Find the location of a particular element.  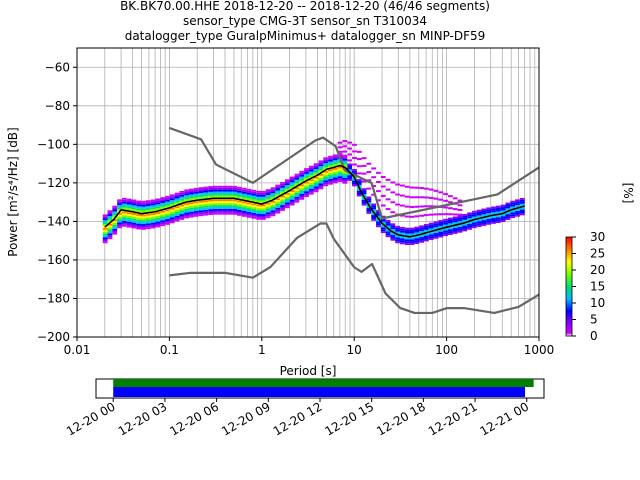

x-axis-ticks: 0.01 0.1 1 10 100 1000 is located at coordinates (309, 347).